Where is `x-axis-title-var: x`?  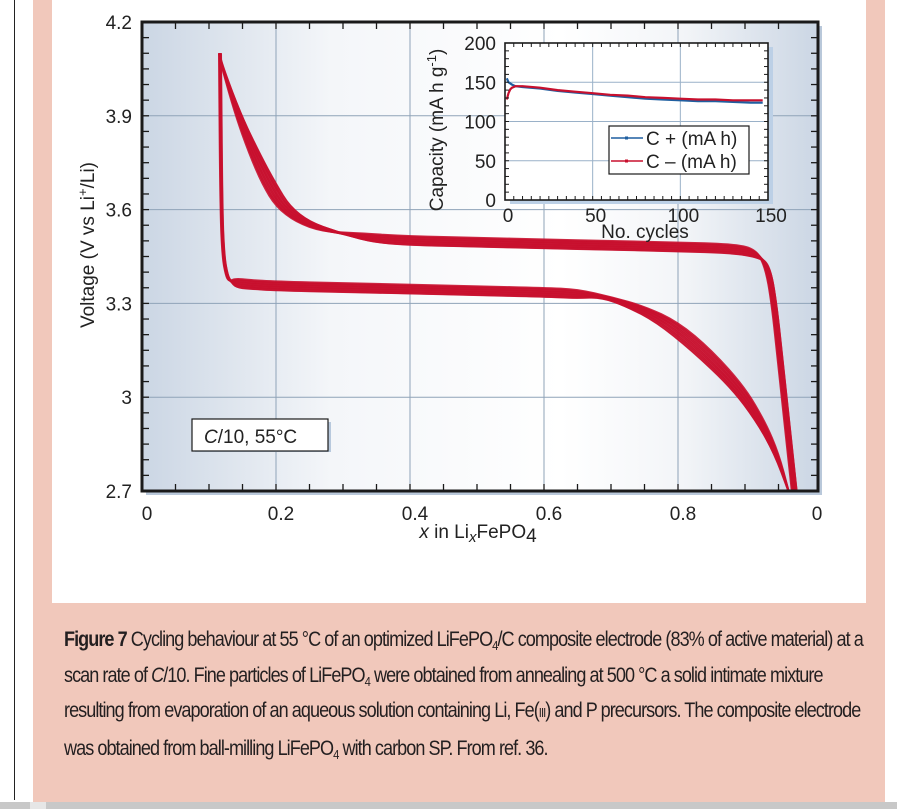
x-axis-title-var: x is located at coordinates (424, 532).